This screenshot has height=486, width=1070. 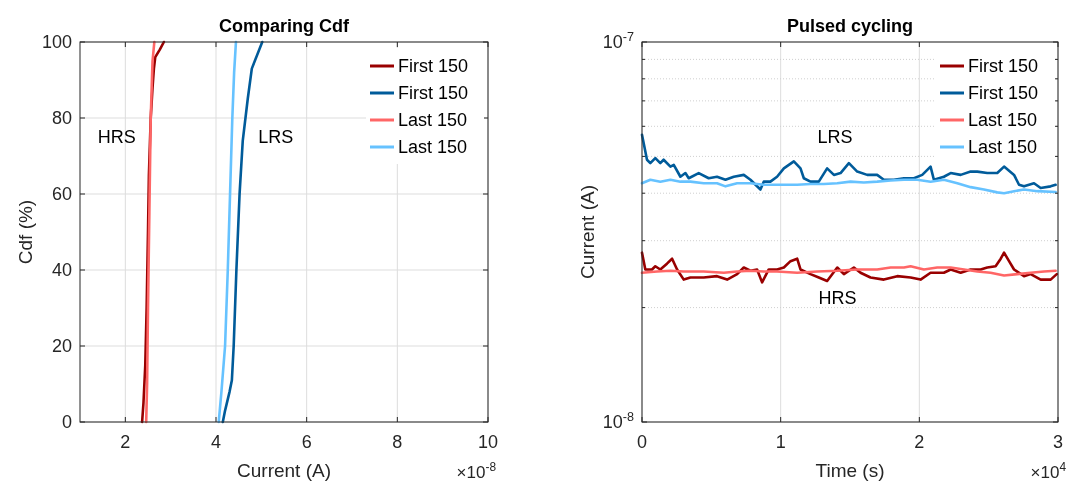 I want to click on x-tick-label: 1, so click(x=780, y=442).